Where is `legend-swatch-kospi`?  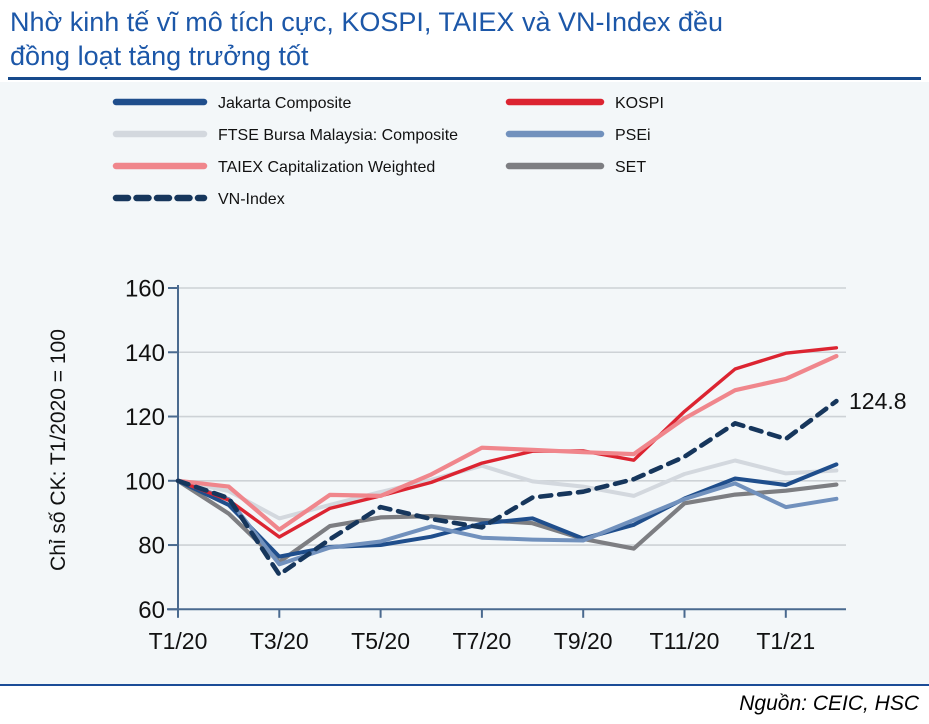
legend-swatch-kospi is located at coordinates (555, 102).